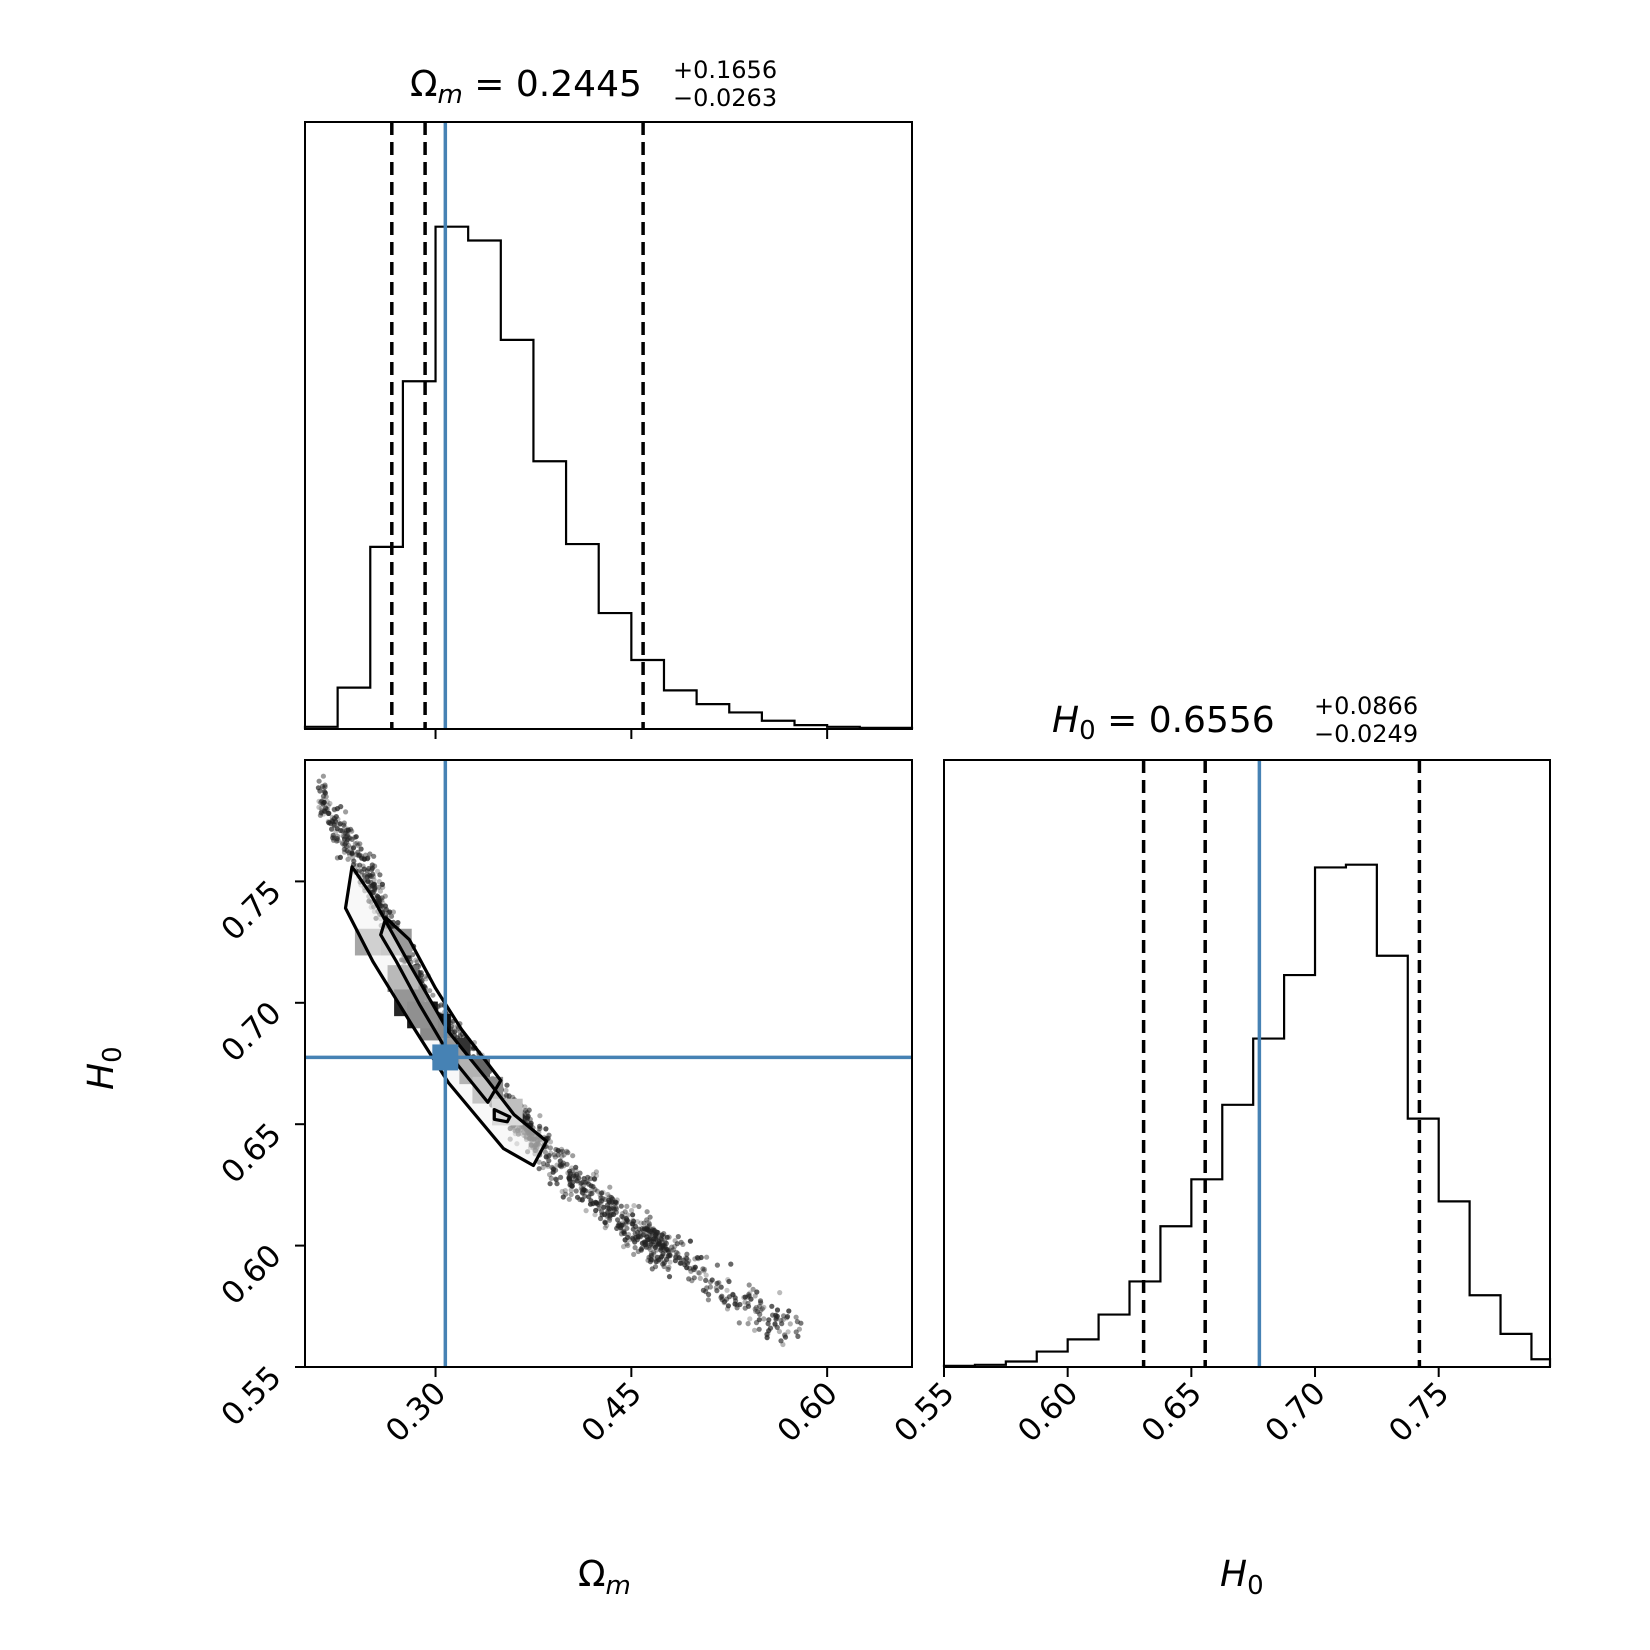 This screenshot has height=1650, width=1650. I want to click on joint-contours, so click(446, 1016).